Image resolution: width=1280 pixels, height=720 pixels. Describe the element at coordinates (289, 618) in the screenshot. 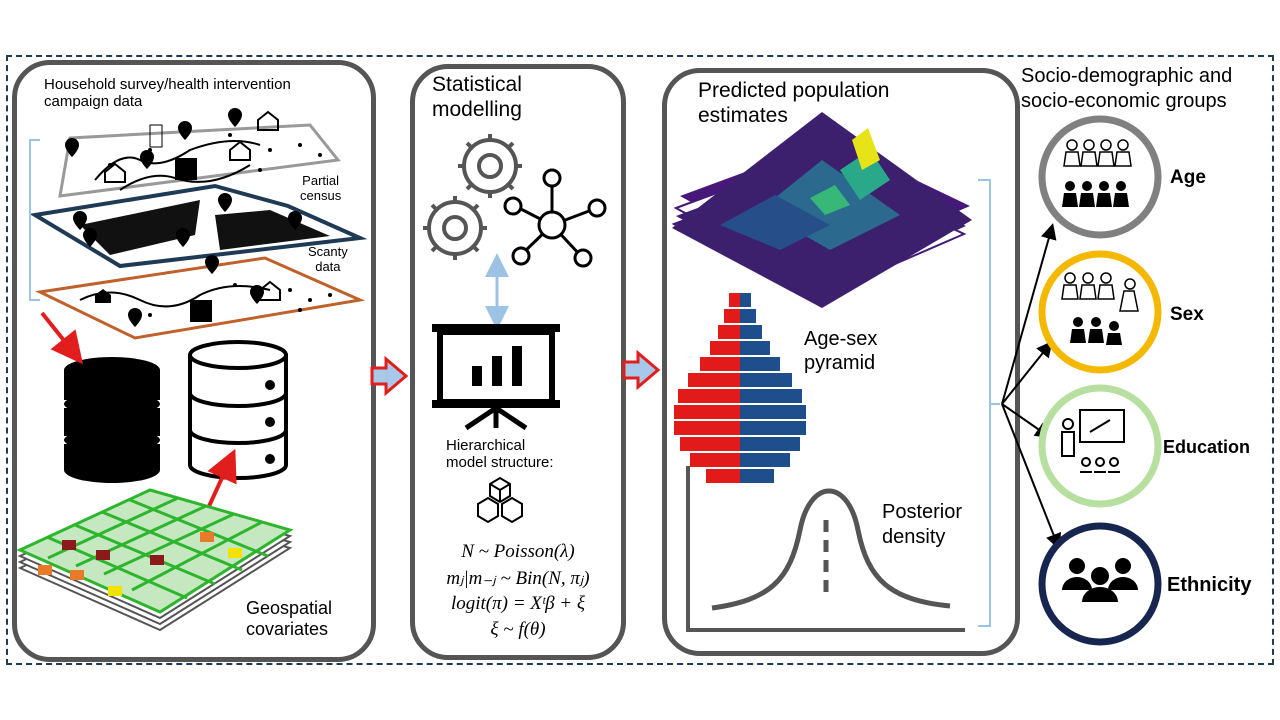

I see `geospatial-label: Geospatial covariates` at that location.